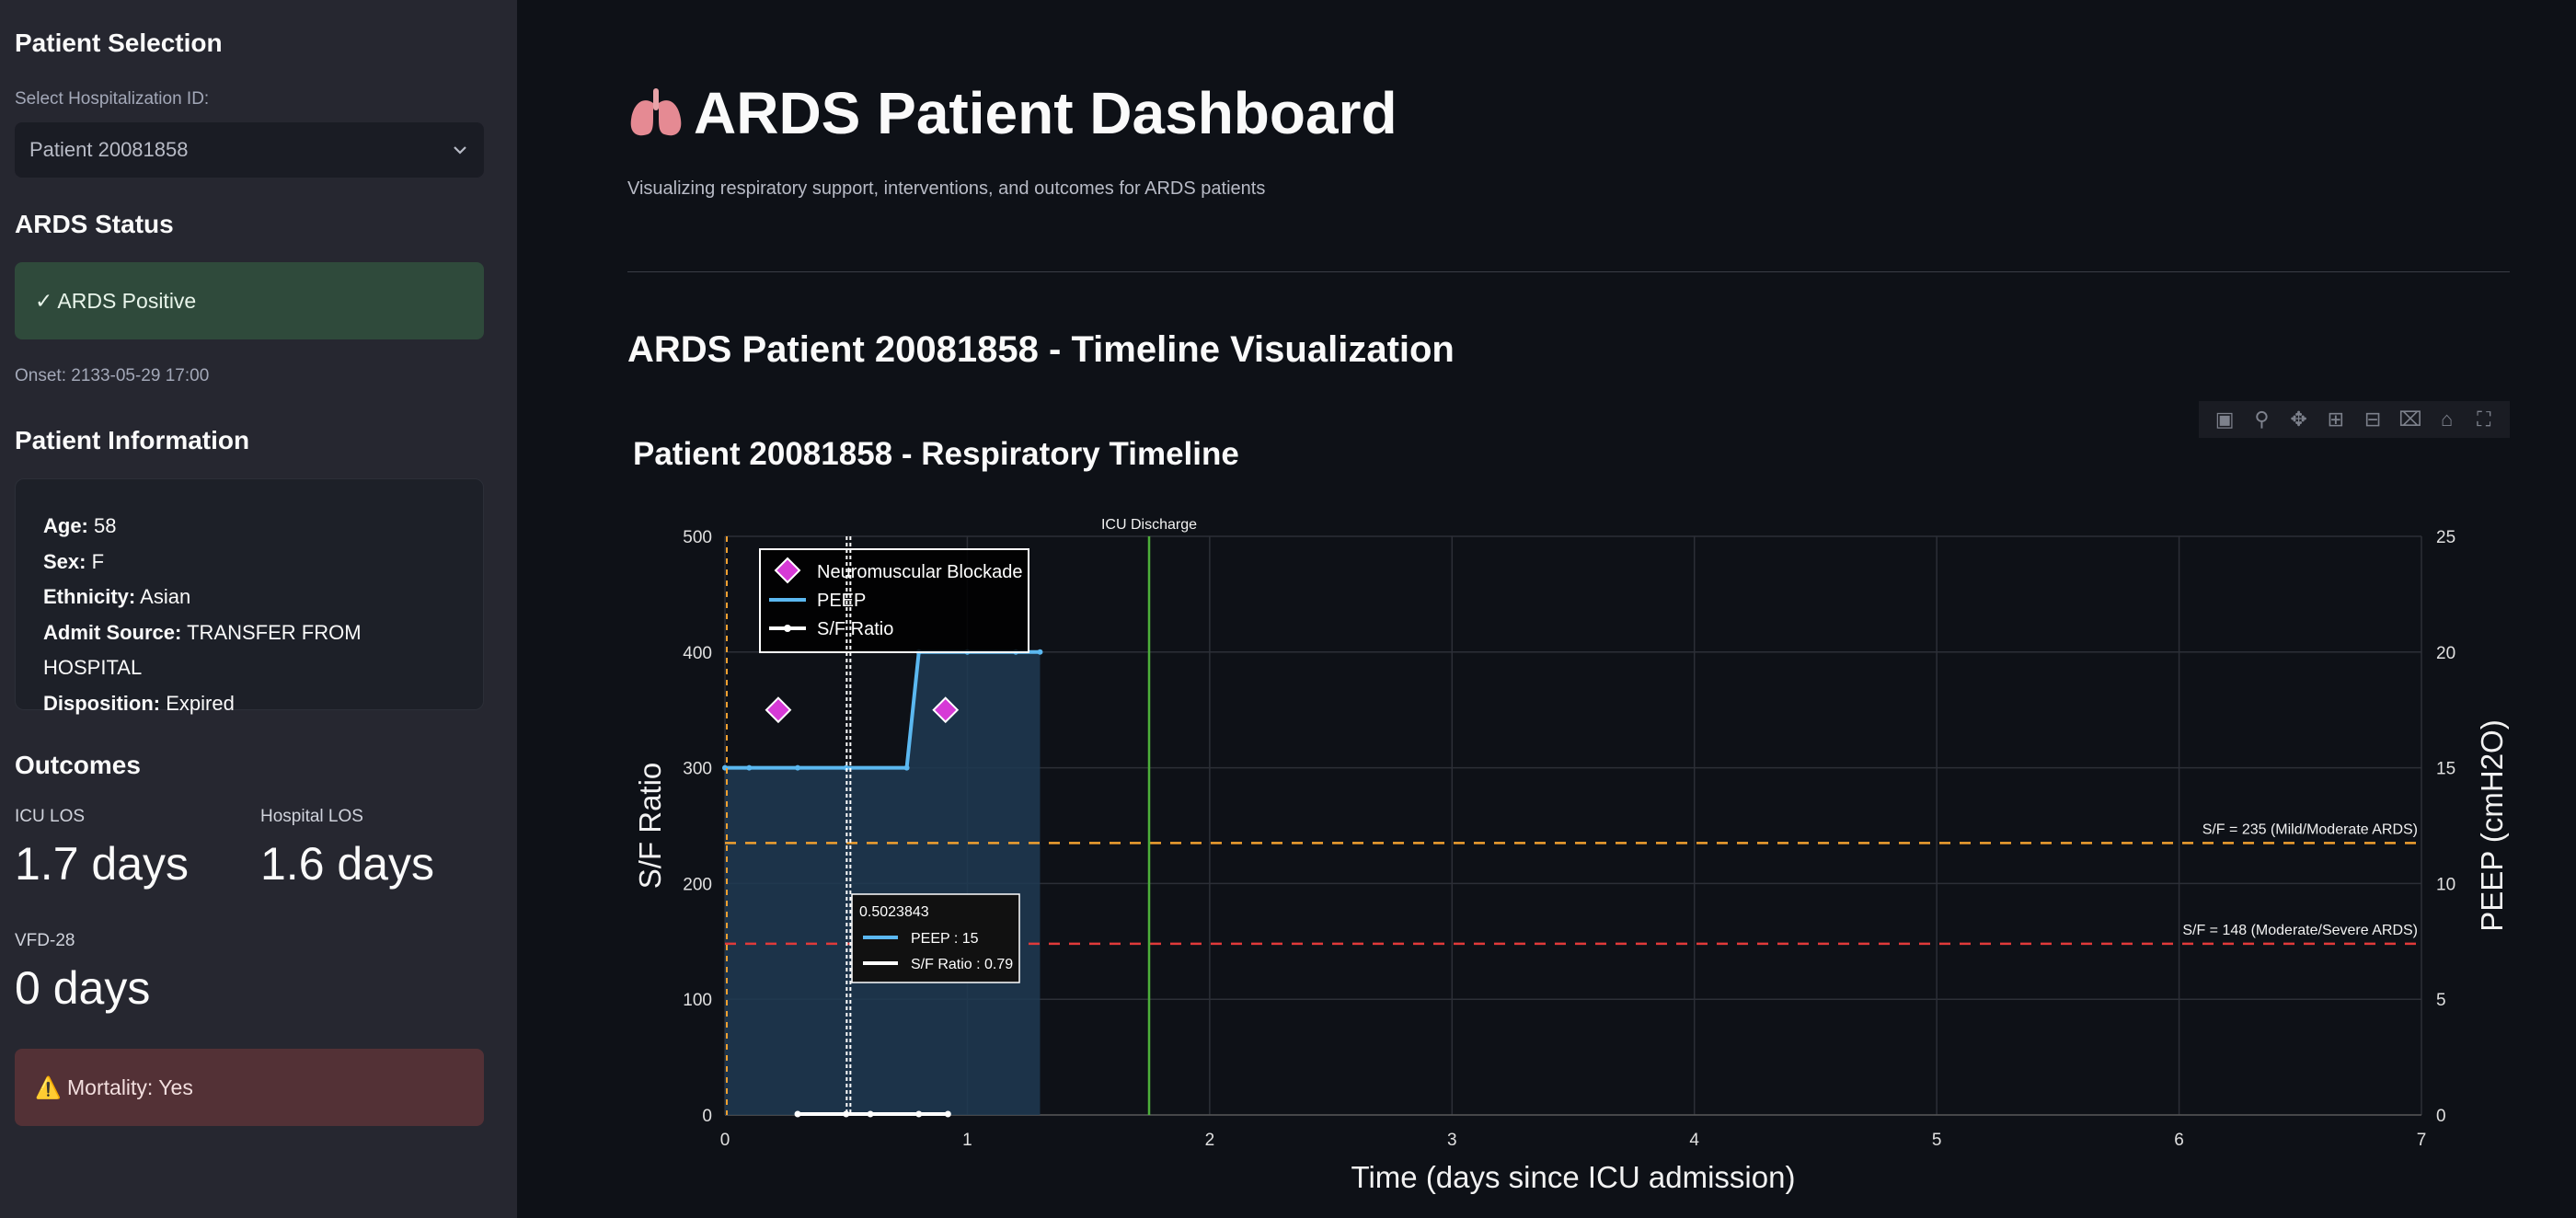 This screenshot has height=1218, width=2576. Describe the element at coordinates (787, 570) in the screenshot. I see `legend-nmb-swatch` at that location.